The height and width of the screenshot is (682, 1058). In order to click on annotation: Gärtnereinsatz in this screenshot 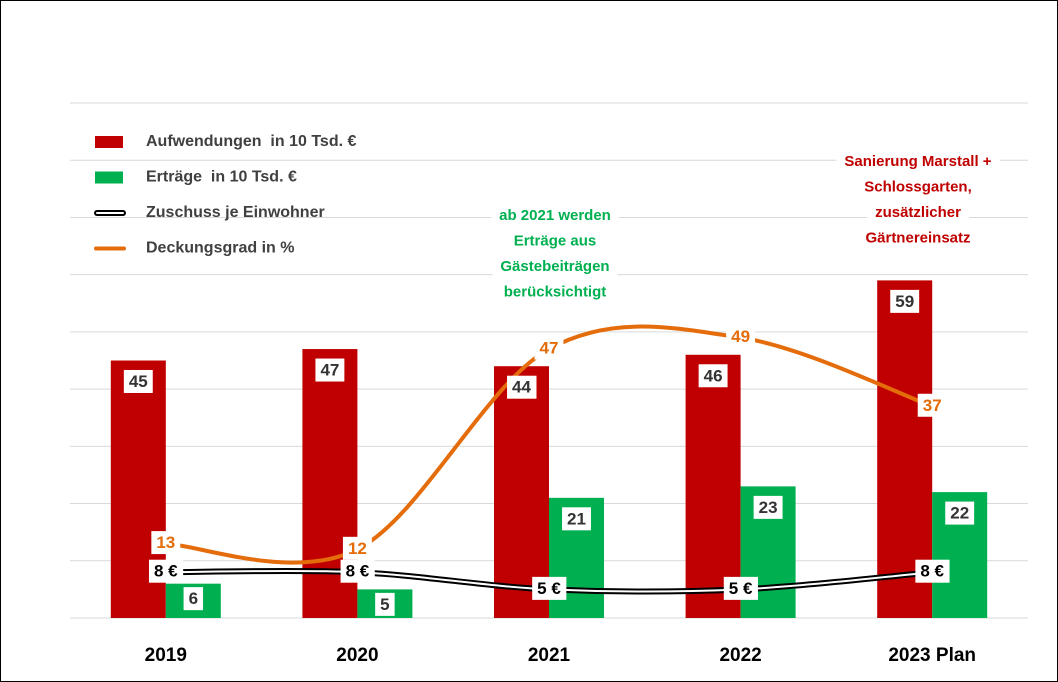, I will do `click(917, 237)`.